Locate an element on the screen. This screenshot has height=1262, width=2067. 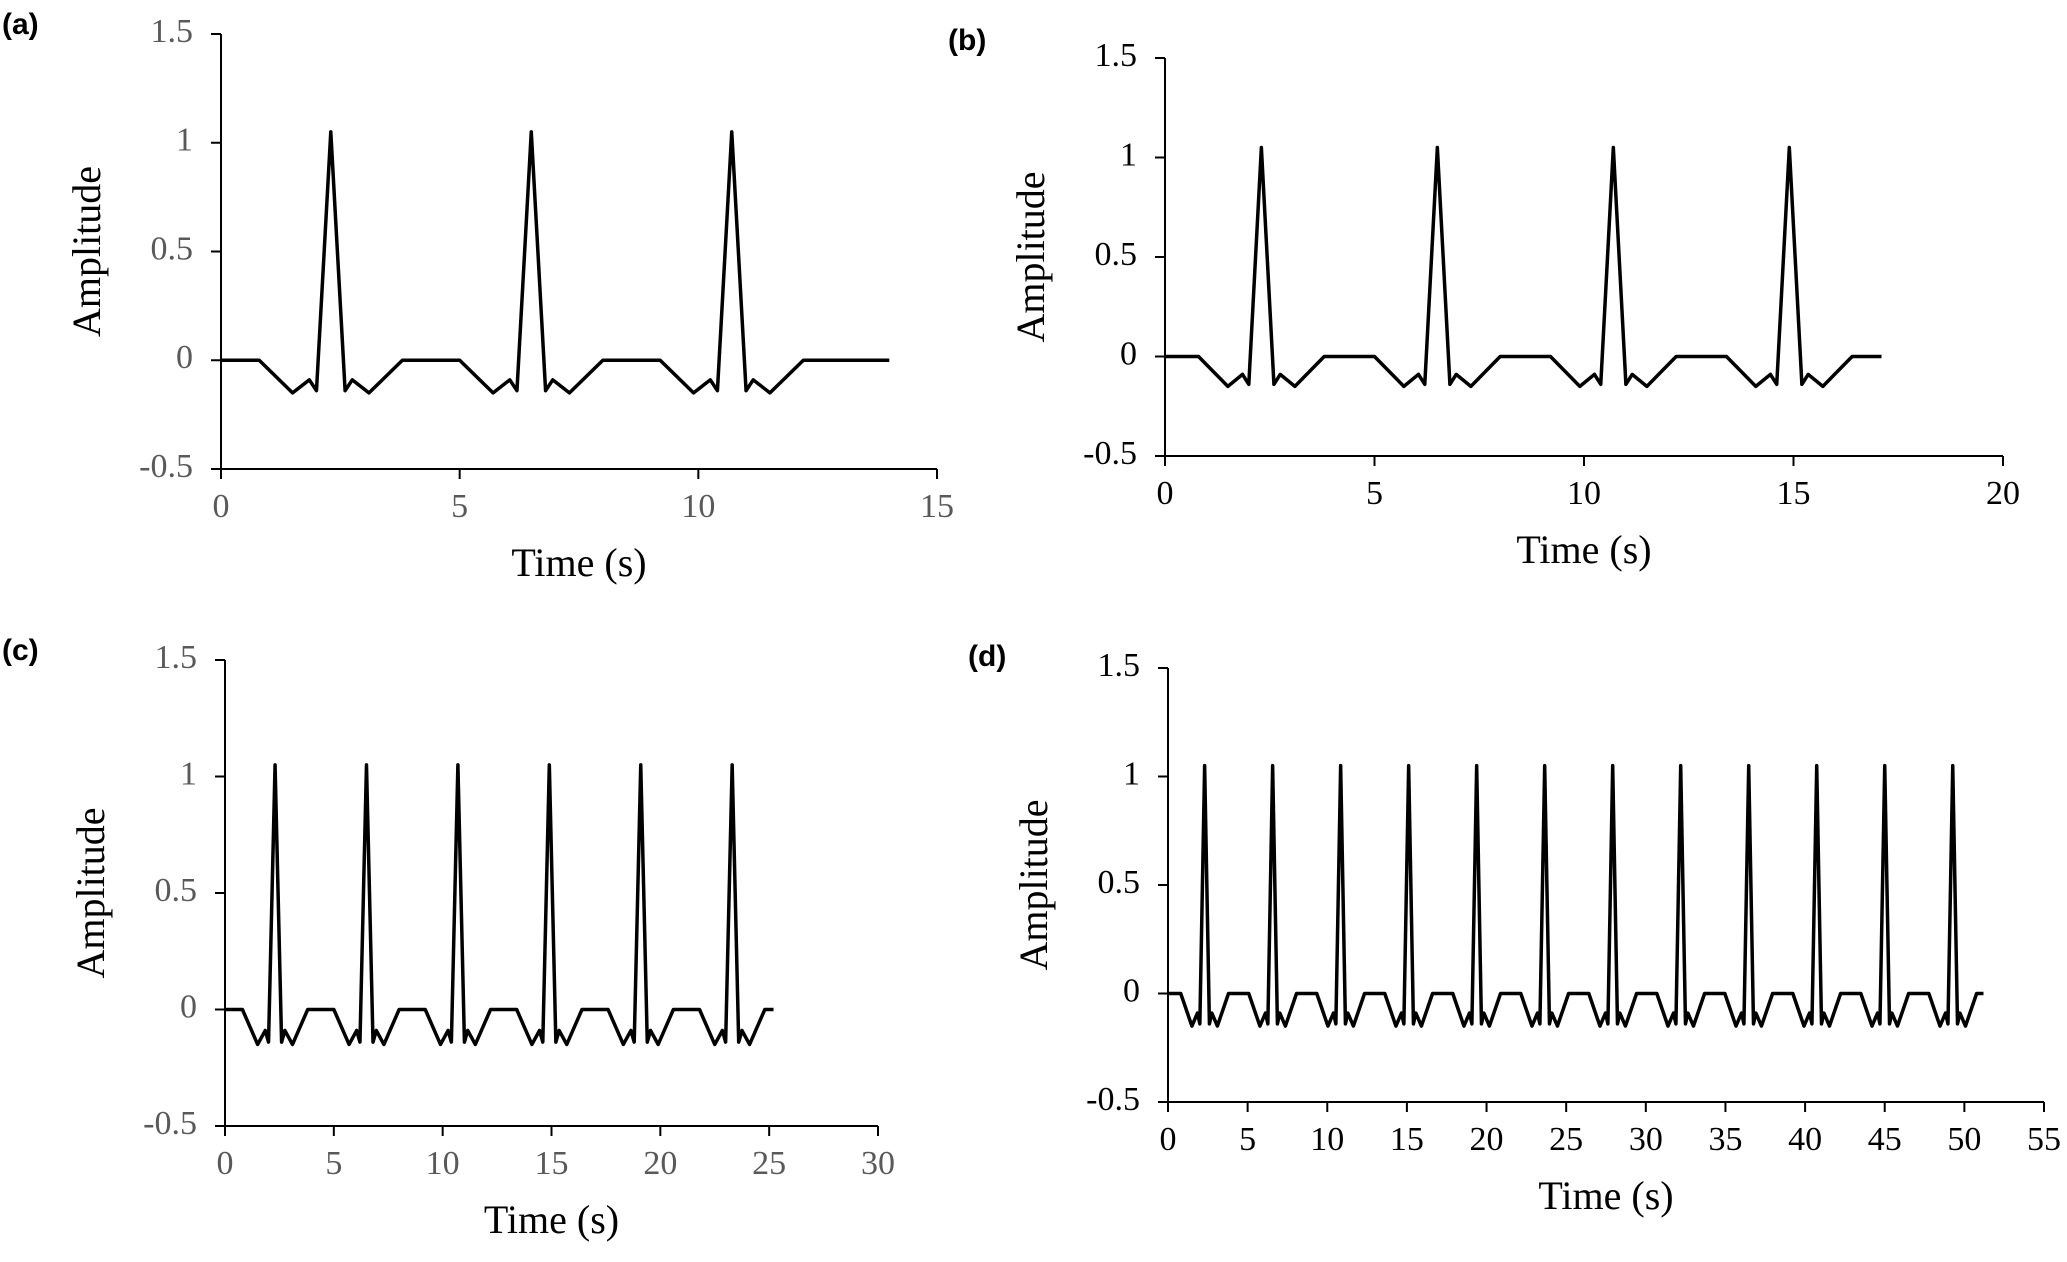
panel-label: (b) is located at coordinates (967, 40).